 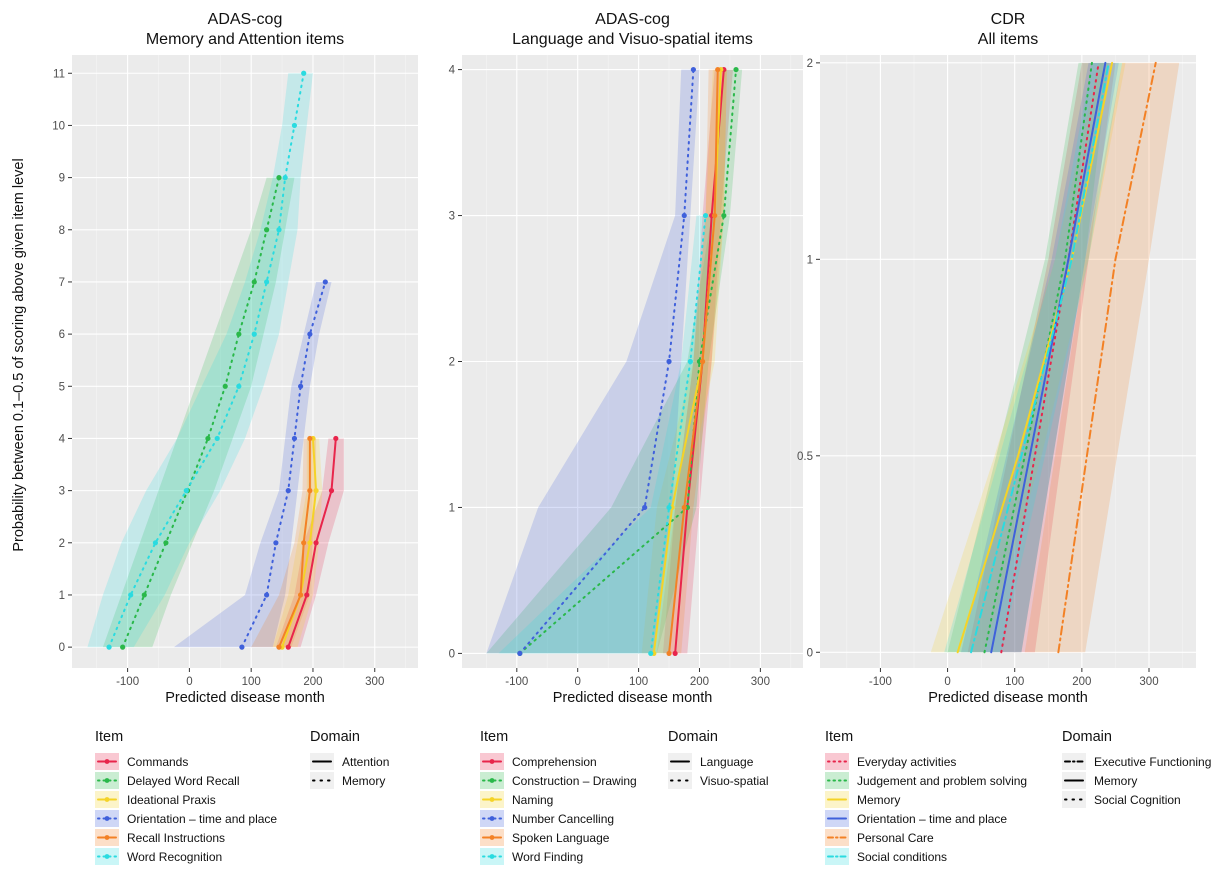 I want to click on legend-label-social-conditions: Social conditions, so click(x=902, y=857).